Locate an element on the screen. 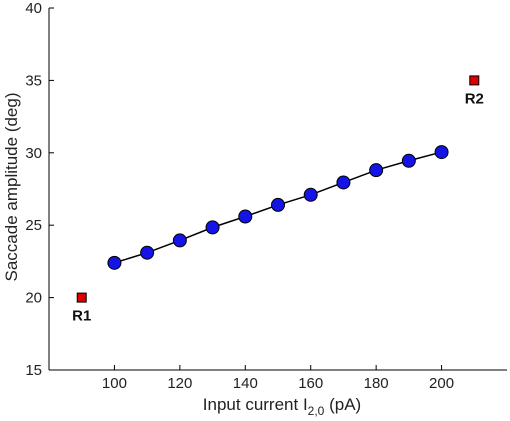 The width and height of the screenshot is (510, 421). x-axis-title-base: Input current I is located at coordinates (255, 404).